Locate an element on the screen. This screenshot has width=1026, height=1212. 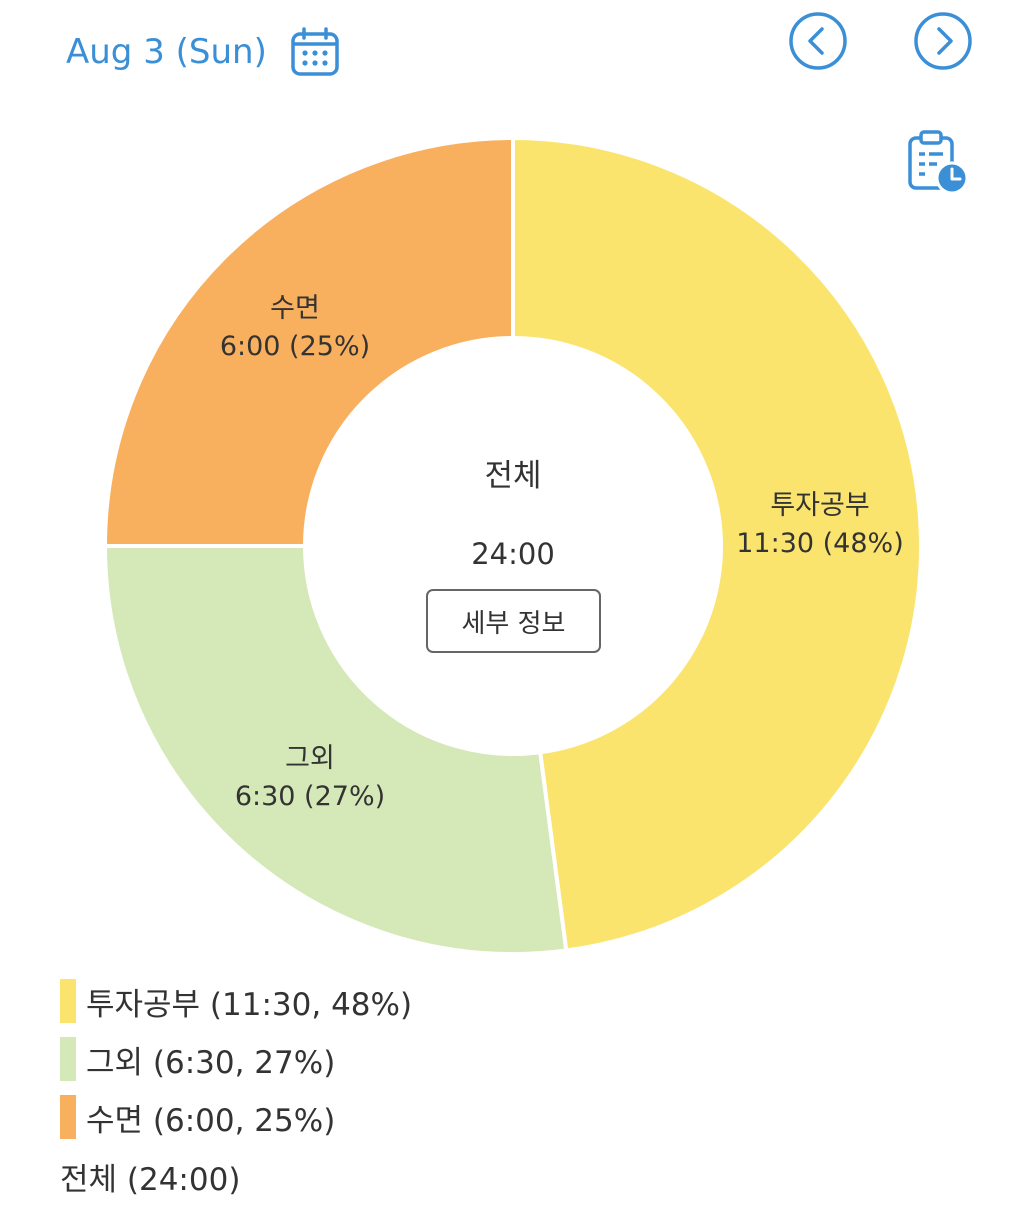
legend-label: 수면 (6:00, 25%) is located at coordinates (211, 1120).